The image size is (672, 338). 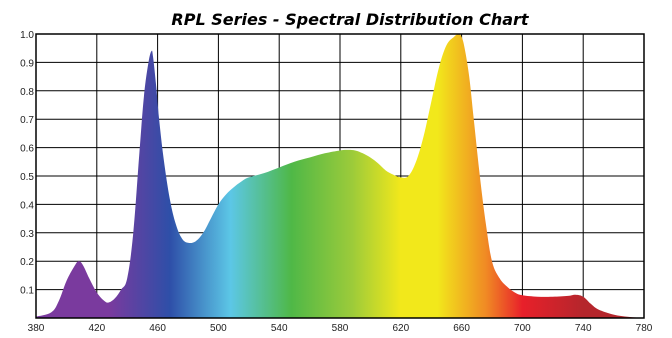 What do you see at coordinates (400, 328) in the screenshot?
I see `x-tick-label: 620` at bounding box center [400, 328].